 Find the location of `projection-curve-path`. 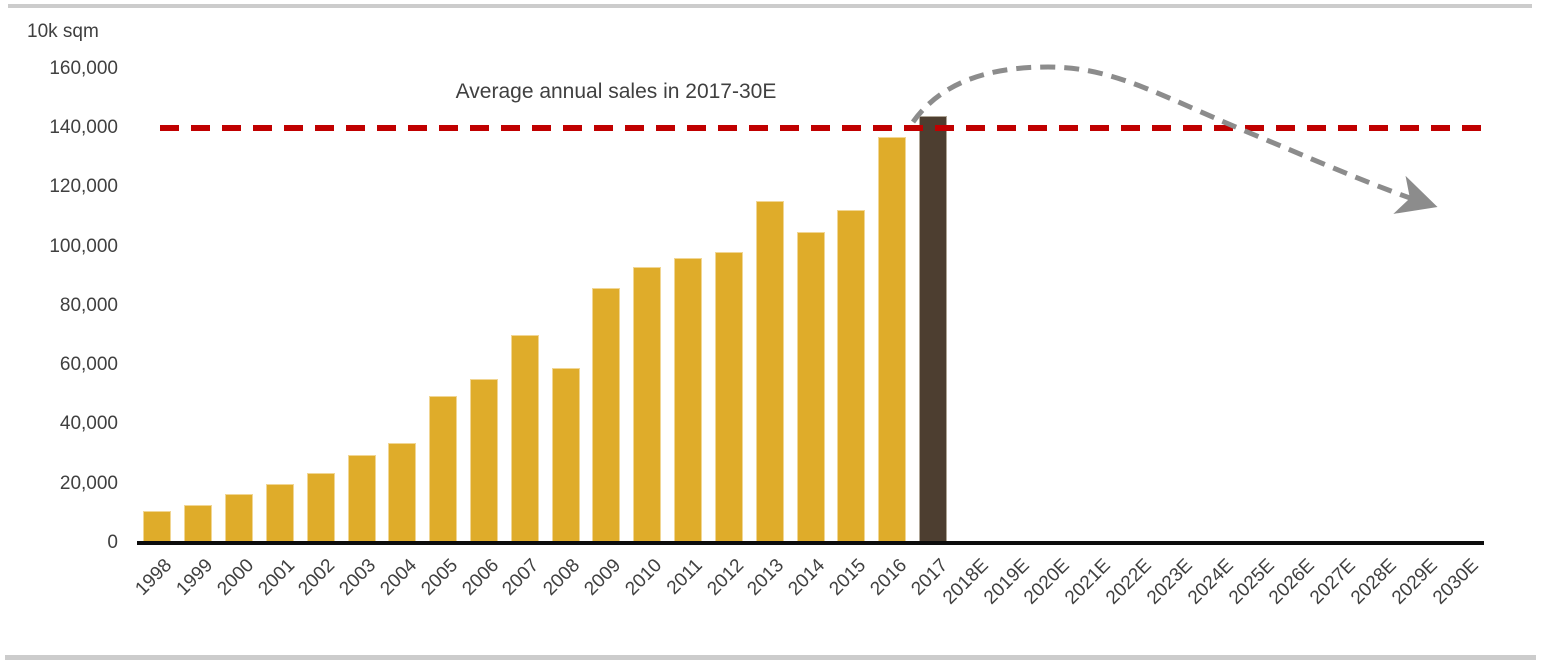

projection-curve-path is located at coordinates (1174, 139).